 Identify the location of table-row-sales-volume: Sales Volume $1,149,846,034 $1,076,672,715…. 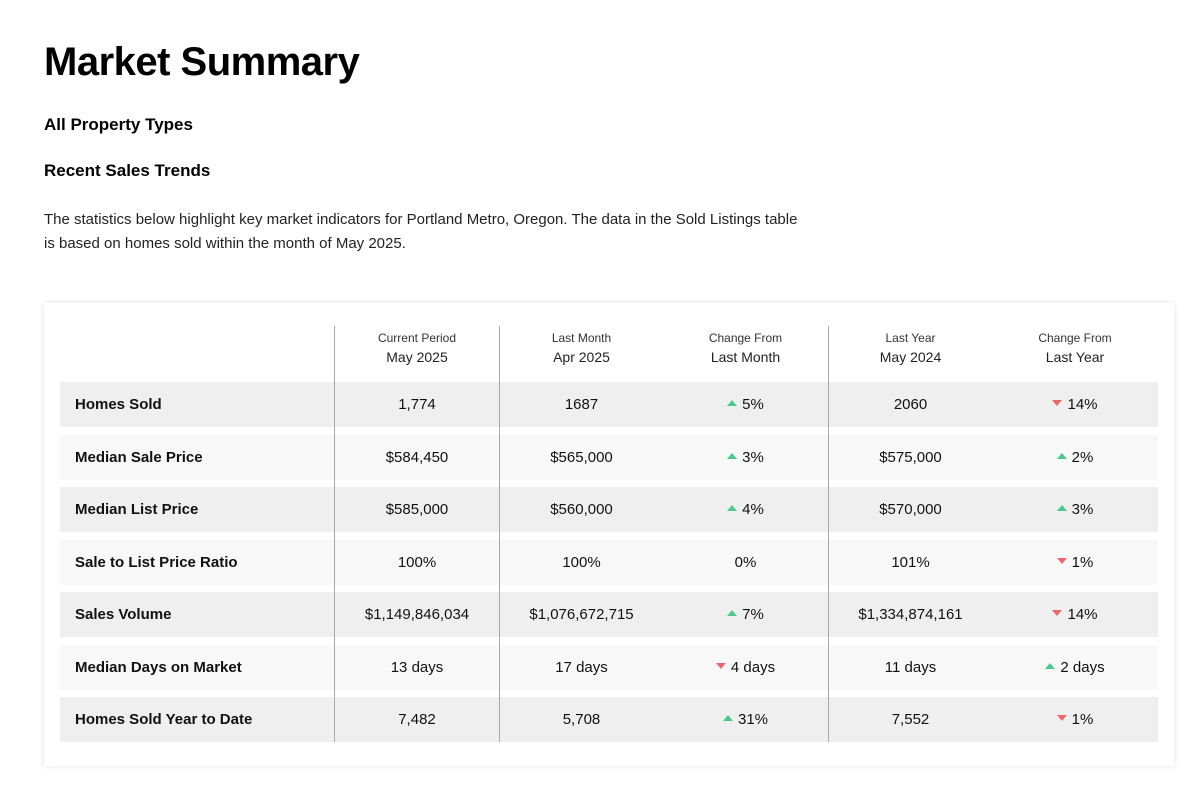
(609, 614).